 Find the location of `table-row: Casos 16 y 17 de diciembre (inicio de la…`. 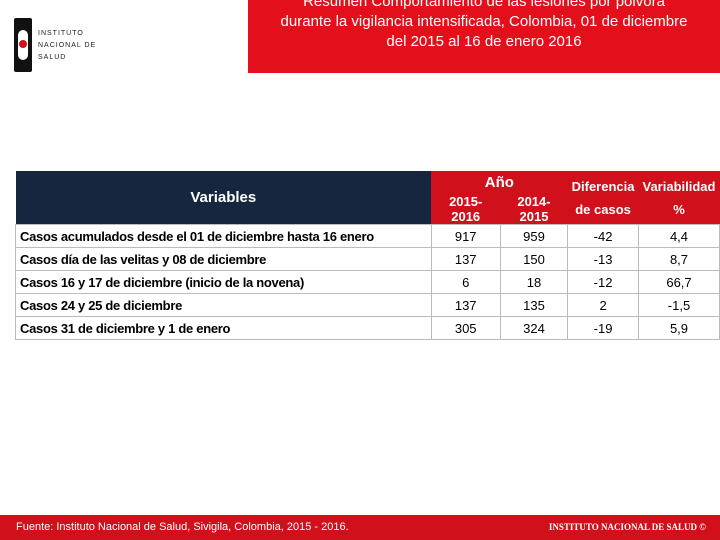

table-row: Casos 16 y 17 de diciembre (inicio de la… is located at coordinates (367, 282).